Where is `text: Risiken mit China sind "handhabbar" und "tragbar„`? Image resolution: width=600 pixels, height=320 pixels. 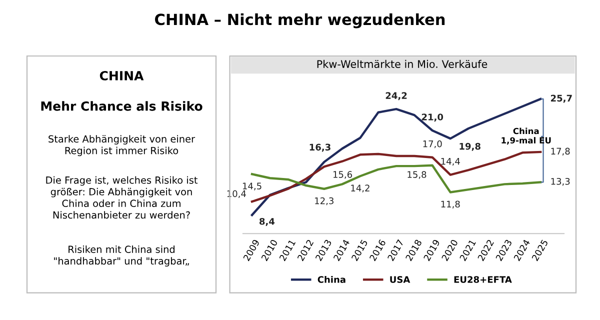 text: Risiken mit China sind "handhabbar" und "tragbar„ is located at coordinates (121, 256).